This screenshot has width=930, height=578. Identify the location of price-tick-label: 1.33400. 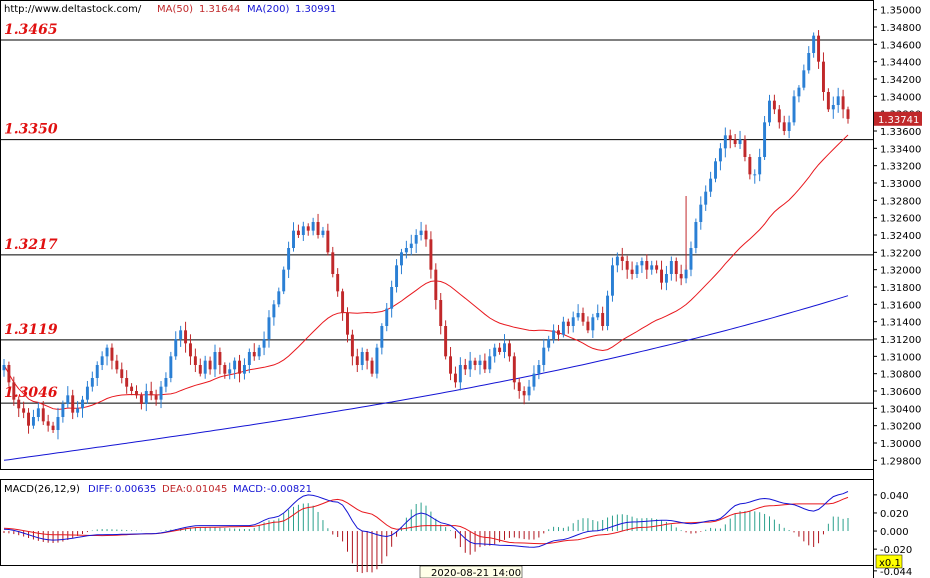
(900, 149).